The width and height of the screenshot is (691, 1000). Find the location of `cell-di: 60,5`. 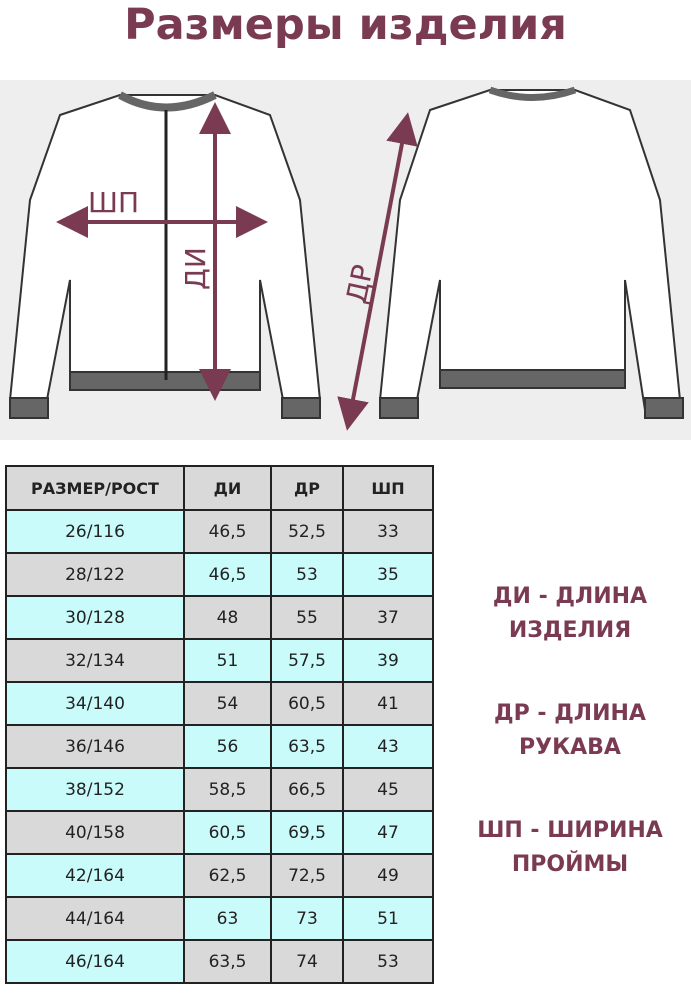

cell-di: 60,5 is located at coordinates (227, 832).